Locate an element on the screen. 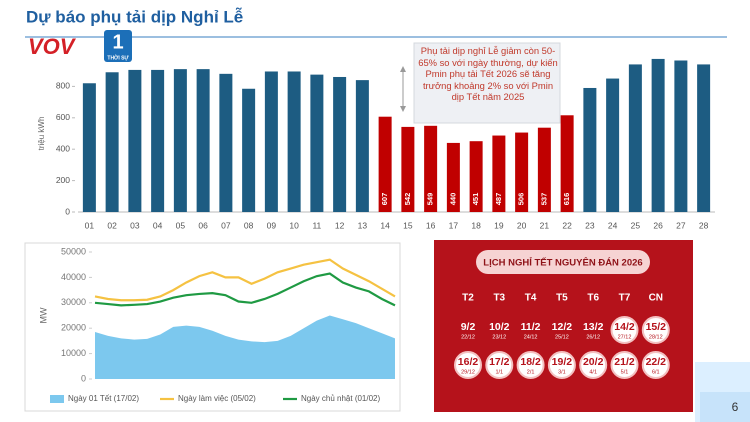  date: 11/2 is located at coordinates (531, 327).